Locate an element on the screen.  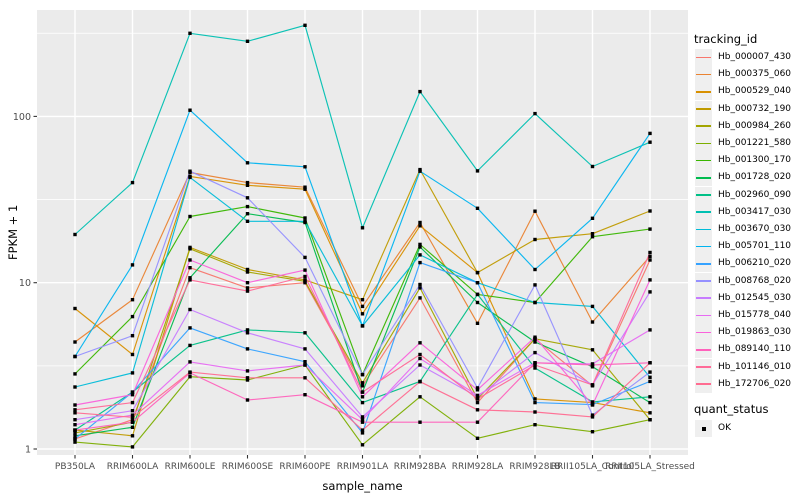
x-tick-label: RRIM600PE is located at coordinates (305, 467).